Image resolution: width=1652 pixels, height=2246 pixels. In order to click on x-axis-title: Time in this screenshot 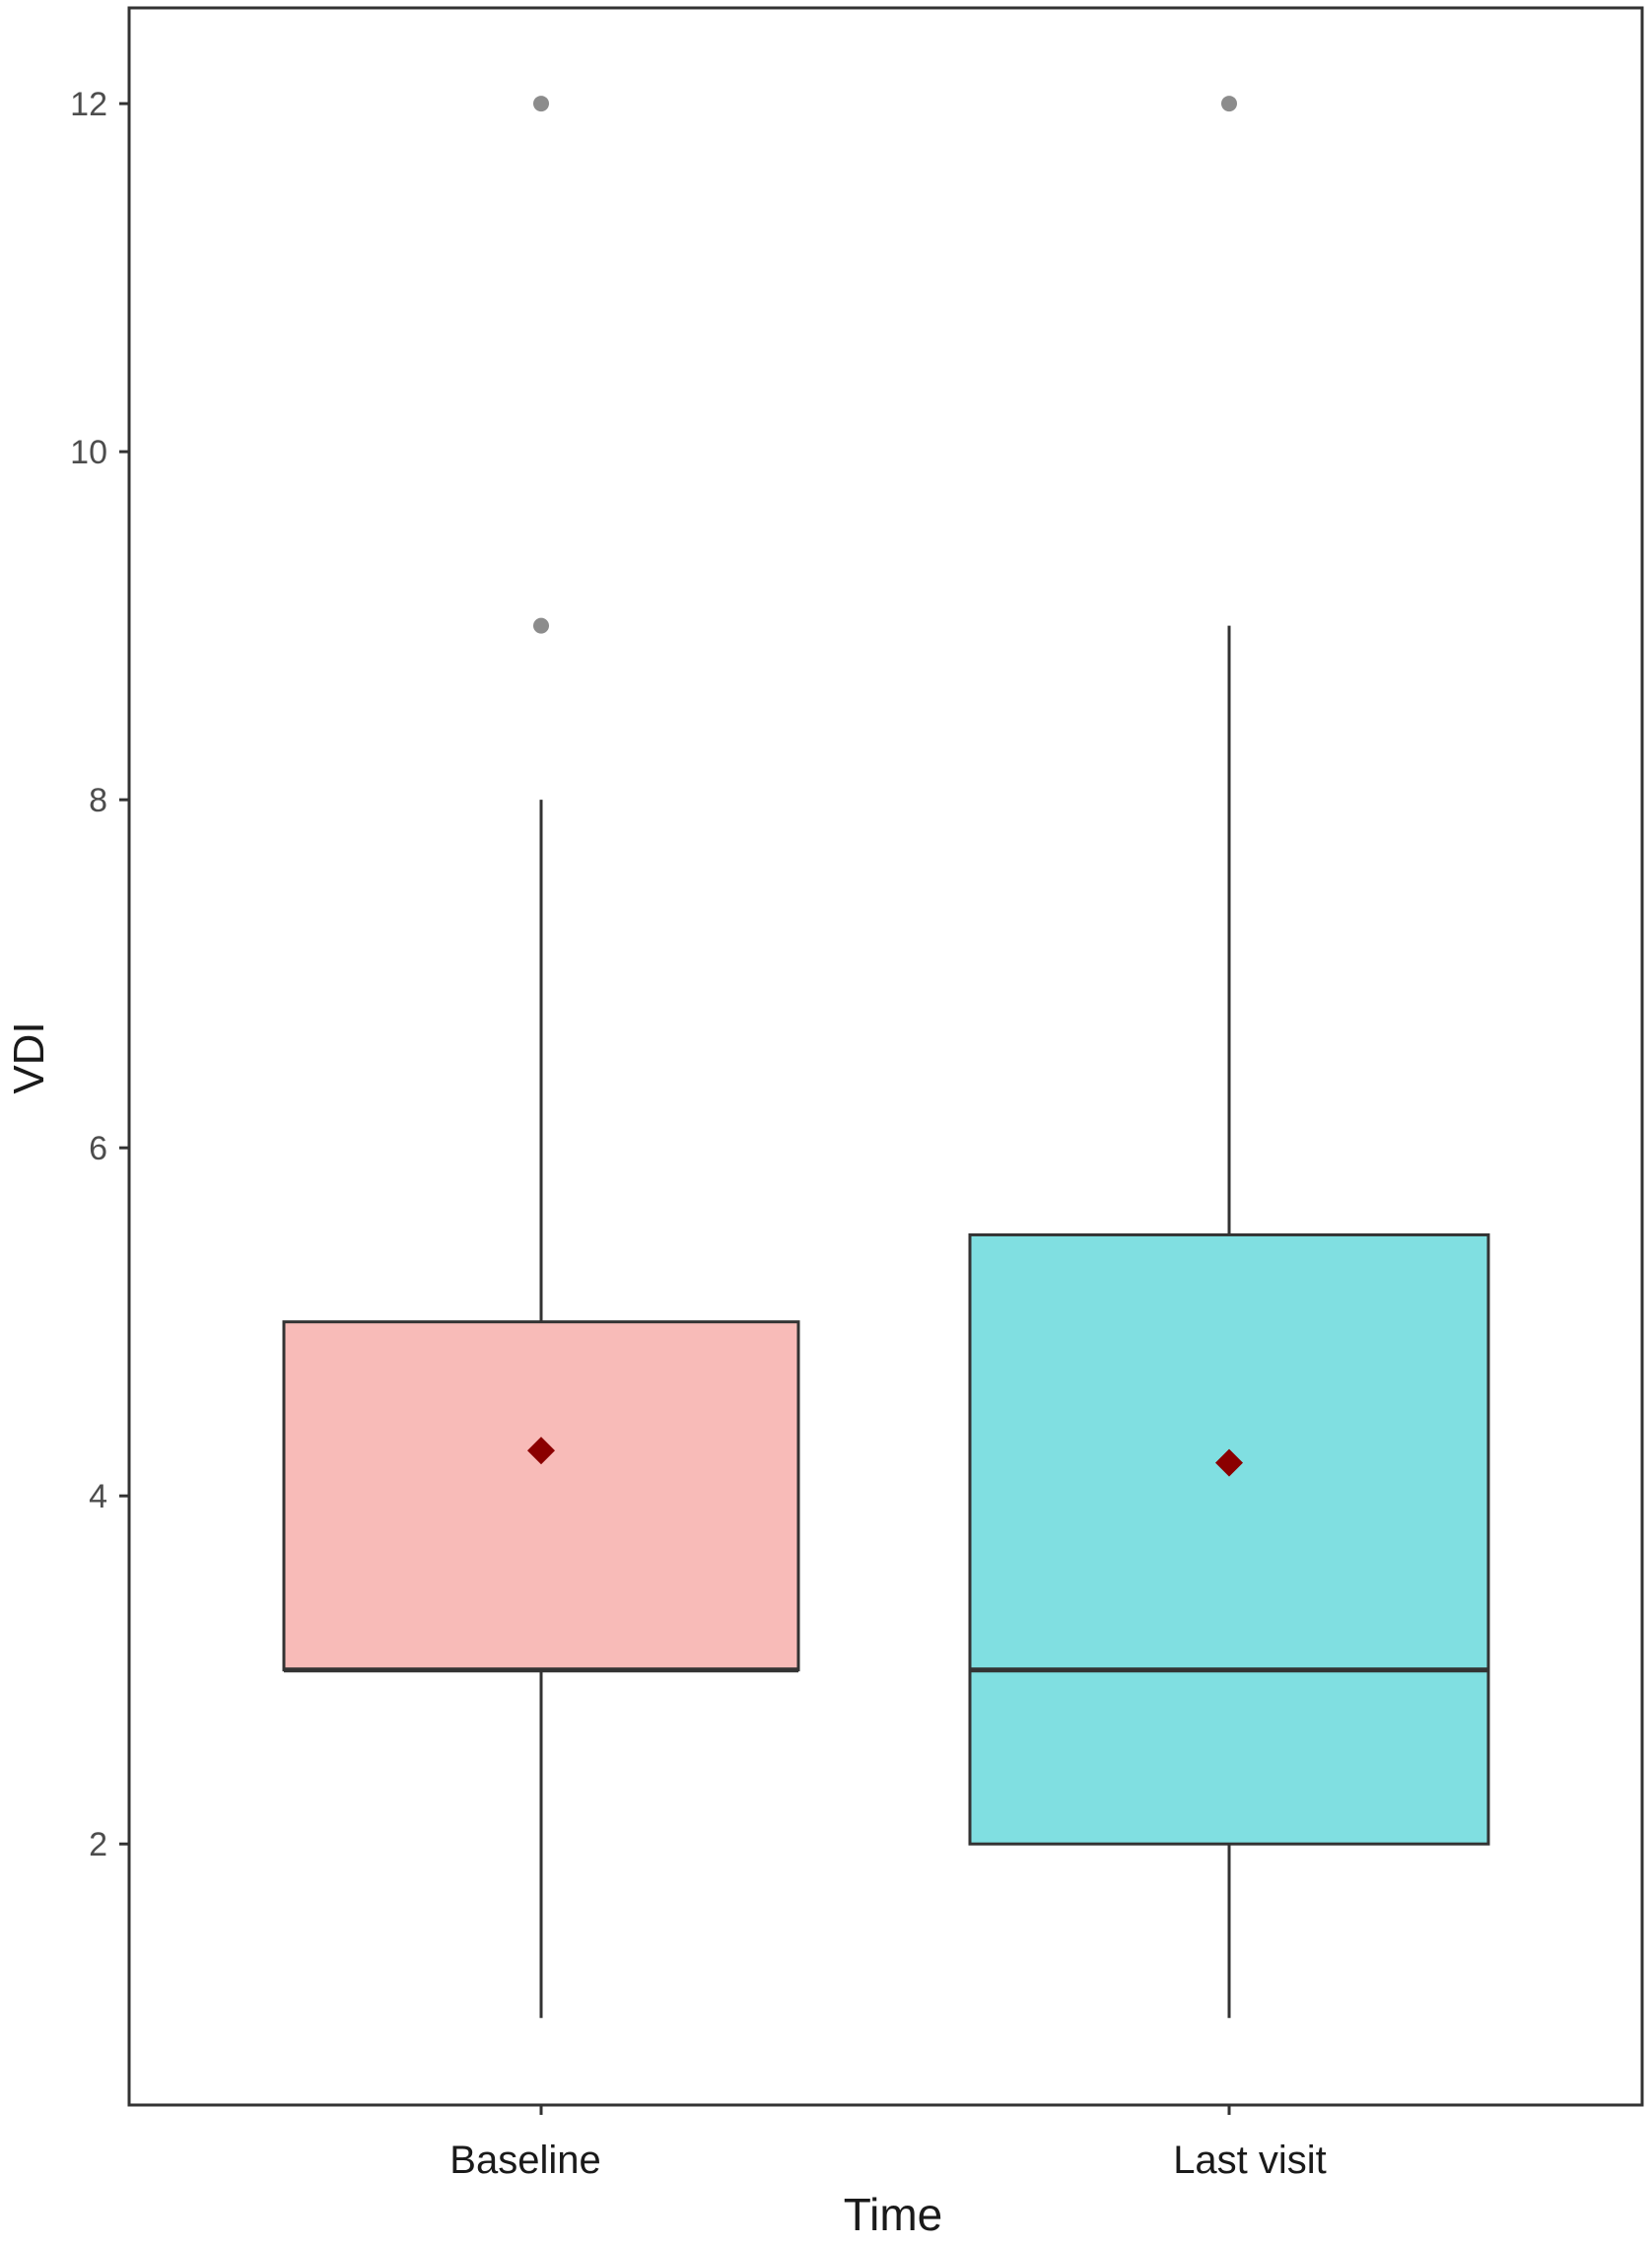, I will do `click(893, 2214)`.